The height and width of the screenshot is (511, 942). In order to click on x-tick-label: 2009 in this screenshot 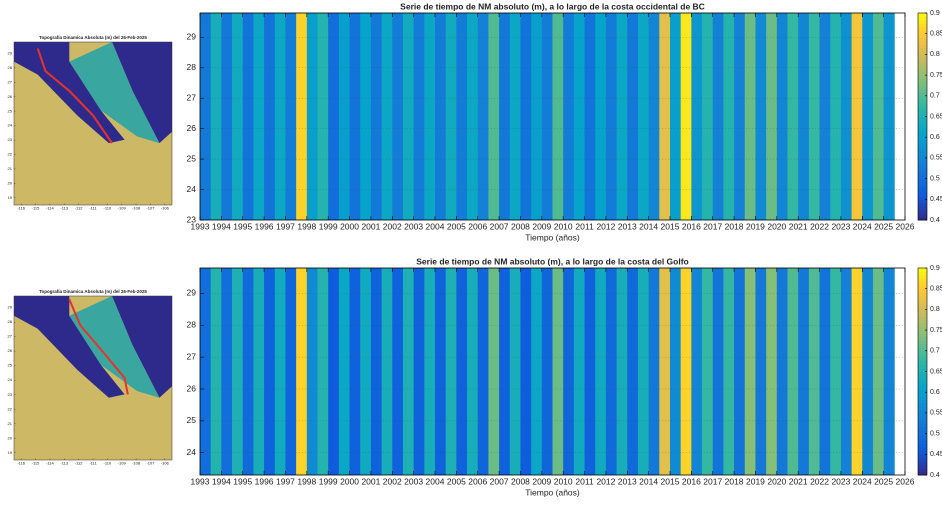, I will do `click(541, 226)`.